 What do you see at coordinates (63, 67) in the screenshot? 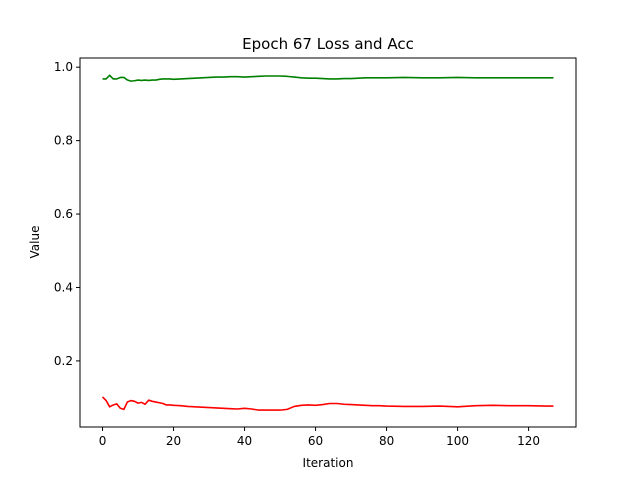
I see `y-tick-label: 1.0` at bounding box center [63, 67].